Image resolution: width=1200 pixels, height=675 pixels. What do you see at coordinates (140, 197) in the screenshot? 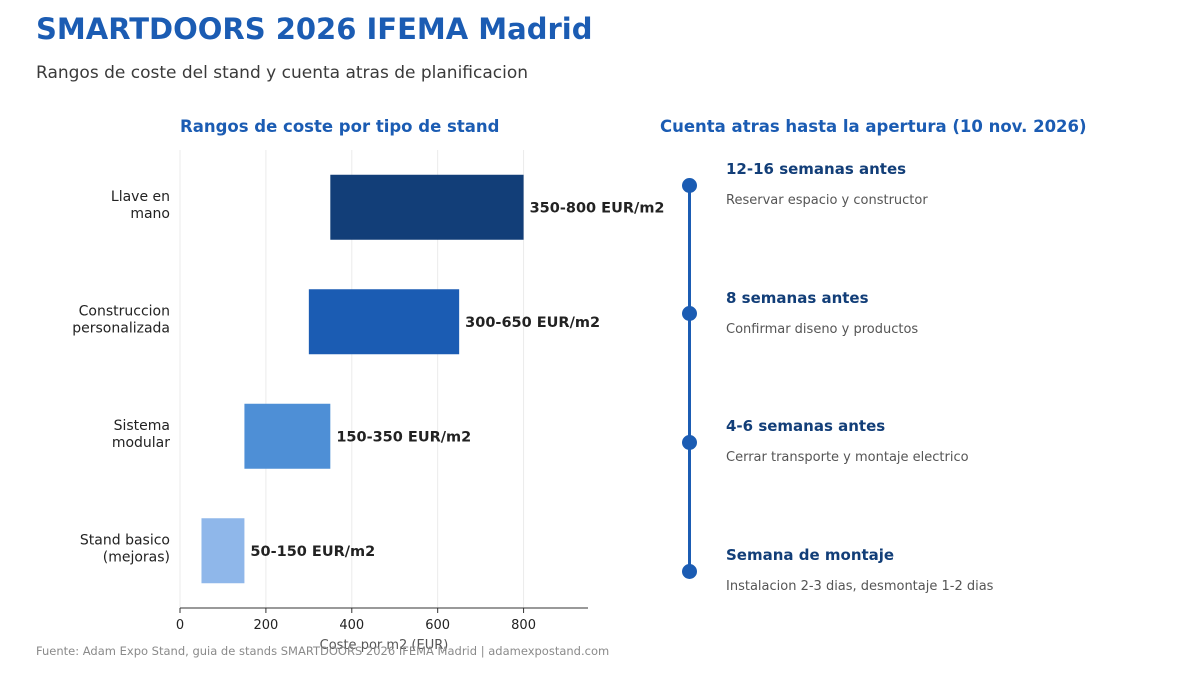
I see `y-tick-label: Llave en` at bounding box center [140, 197].